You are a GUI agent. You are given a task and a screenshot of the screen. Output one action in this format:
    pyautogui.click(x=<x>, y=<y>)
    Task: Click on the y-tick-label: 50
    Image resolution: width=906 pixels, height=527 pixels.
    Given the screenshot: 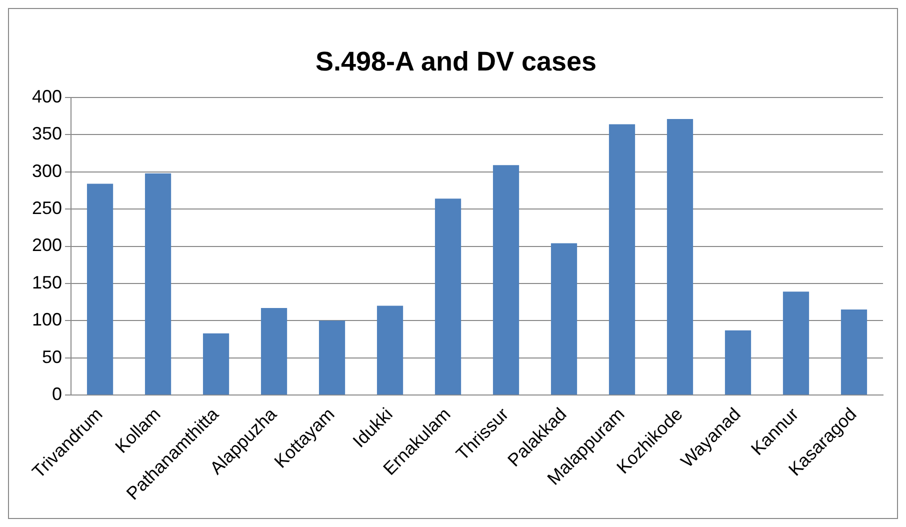 What is the action you would take?
    pyautogui.click(x=52, y=356)
    